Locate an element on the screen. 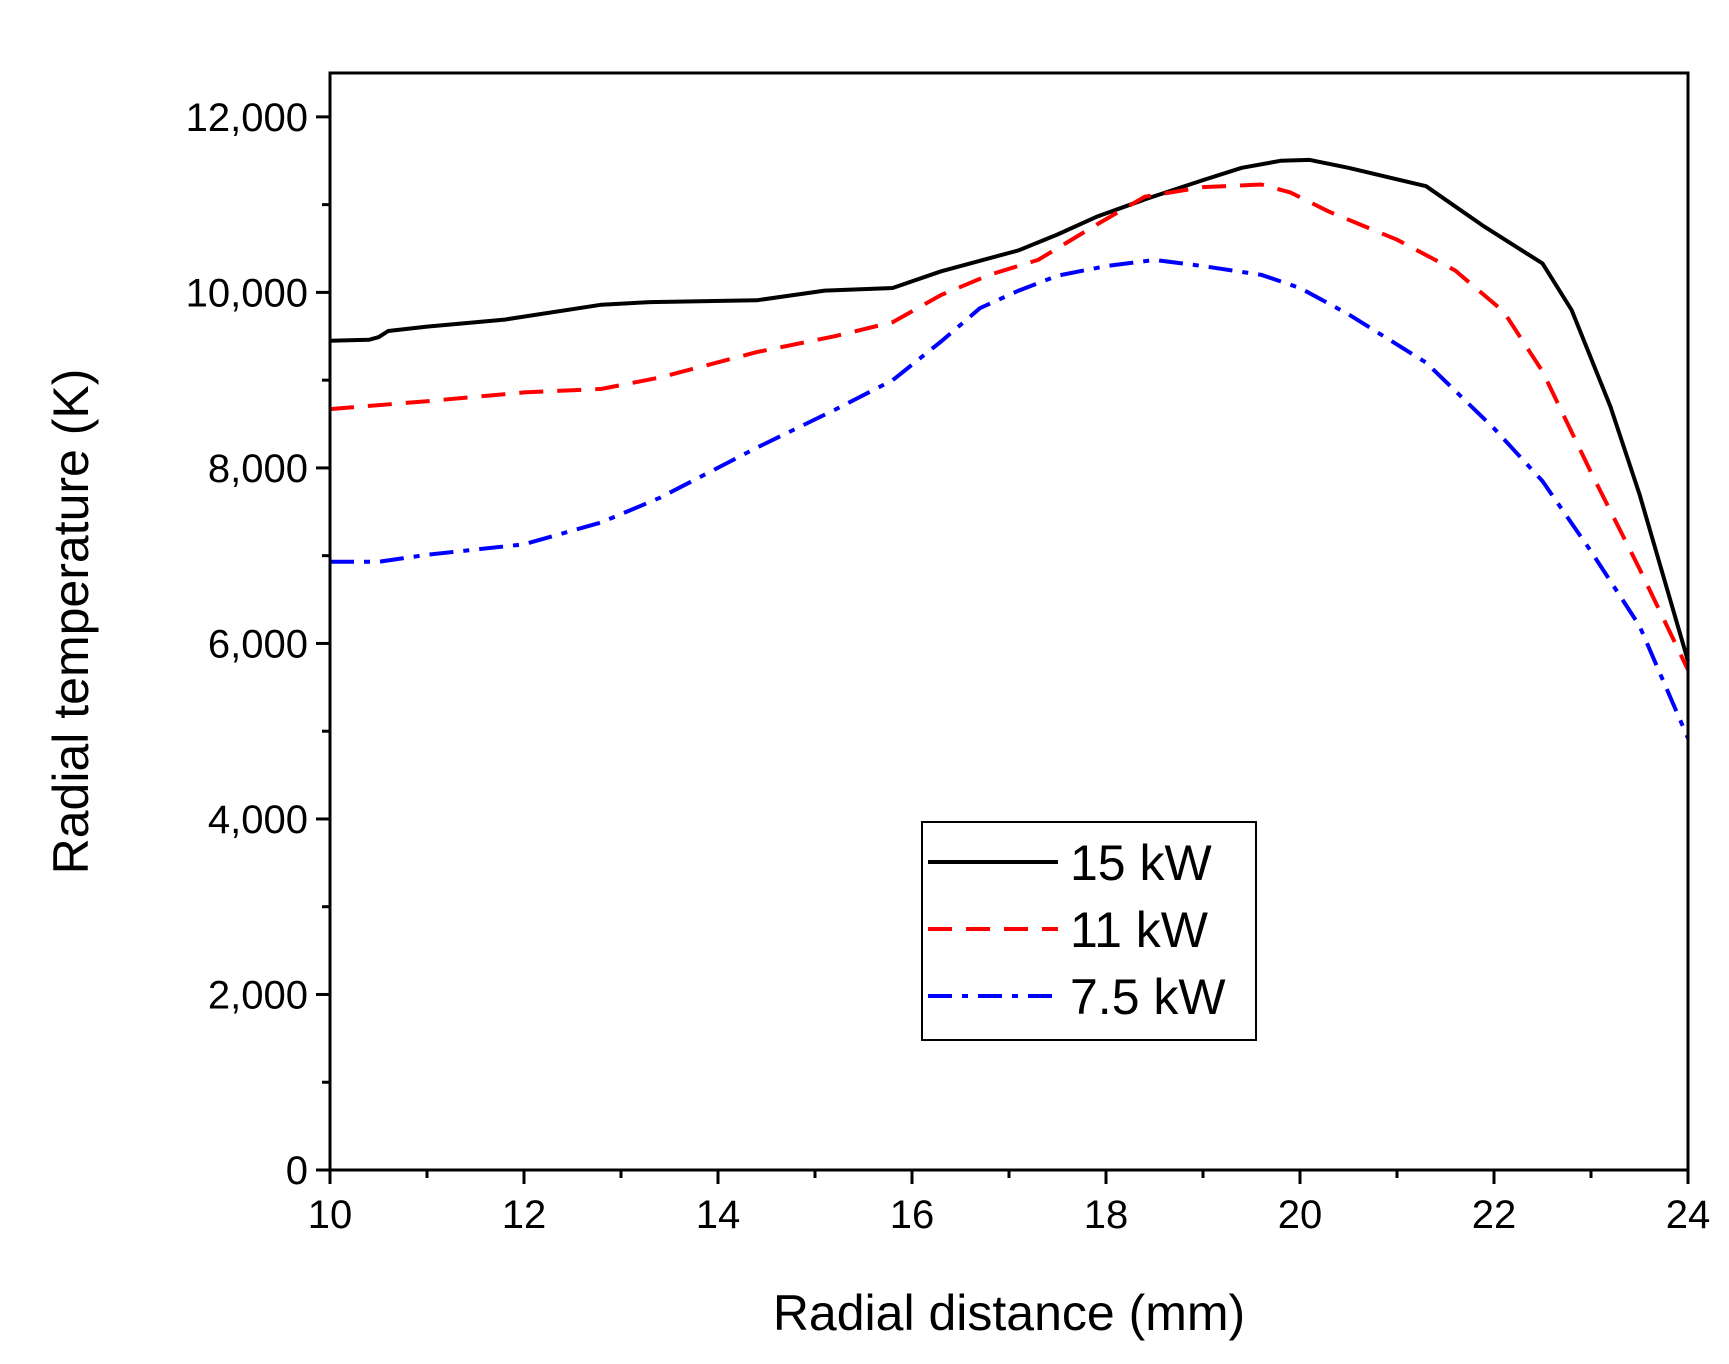 This screenshot has height=1364, width=1729. legend: 15 kW 11 kW 7.5 kW is located at coordinates (1089, 931).